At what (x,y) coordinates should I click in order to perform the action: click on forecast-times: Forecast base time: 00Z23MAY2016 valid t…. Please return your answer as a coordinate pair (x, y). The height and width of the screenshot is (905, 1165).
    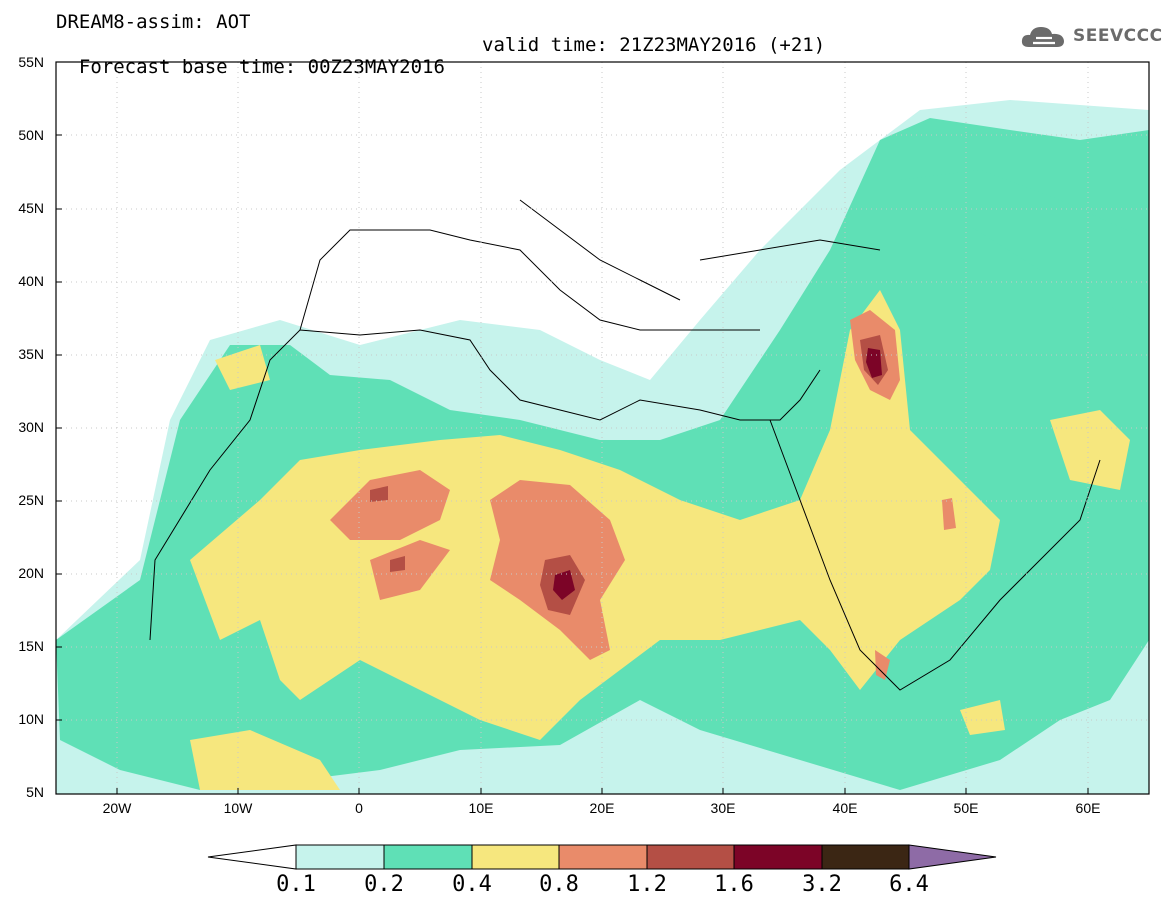
    Looking at the image, I should click on (440, 67).